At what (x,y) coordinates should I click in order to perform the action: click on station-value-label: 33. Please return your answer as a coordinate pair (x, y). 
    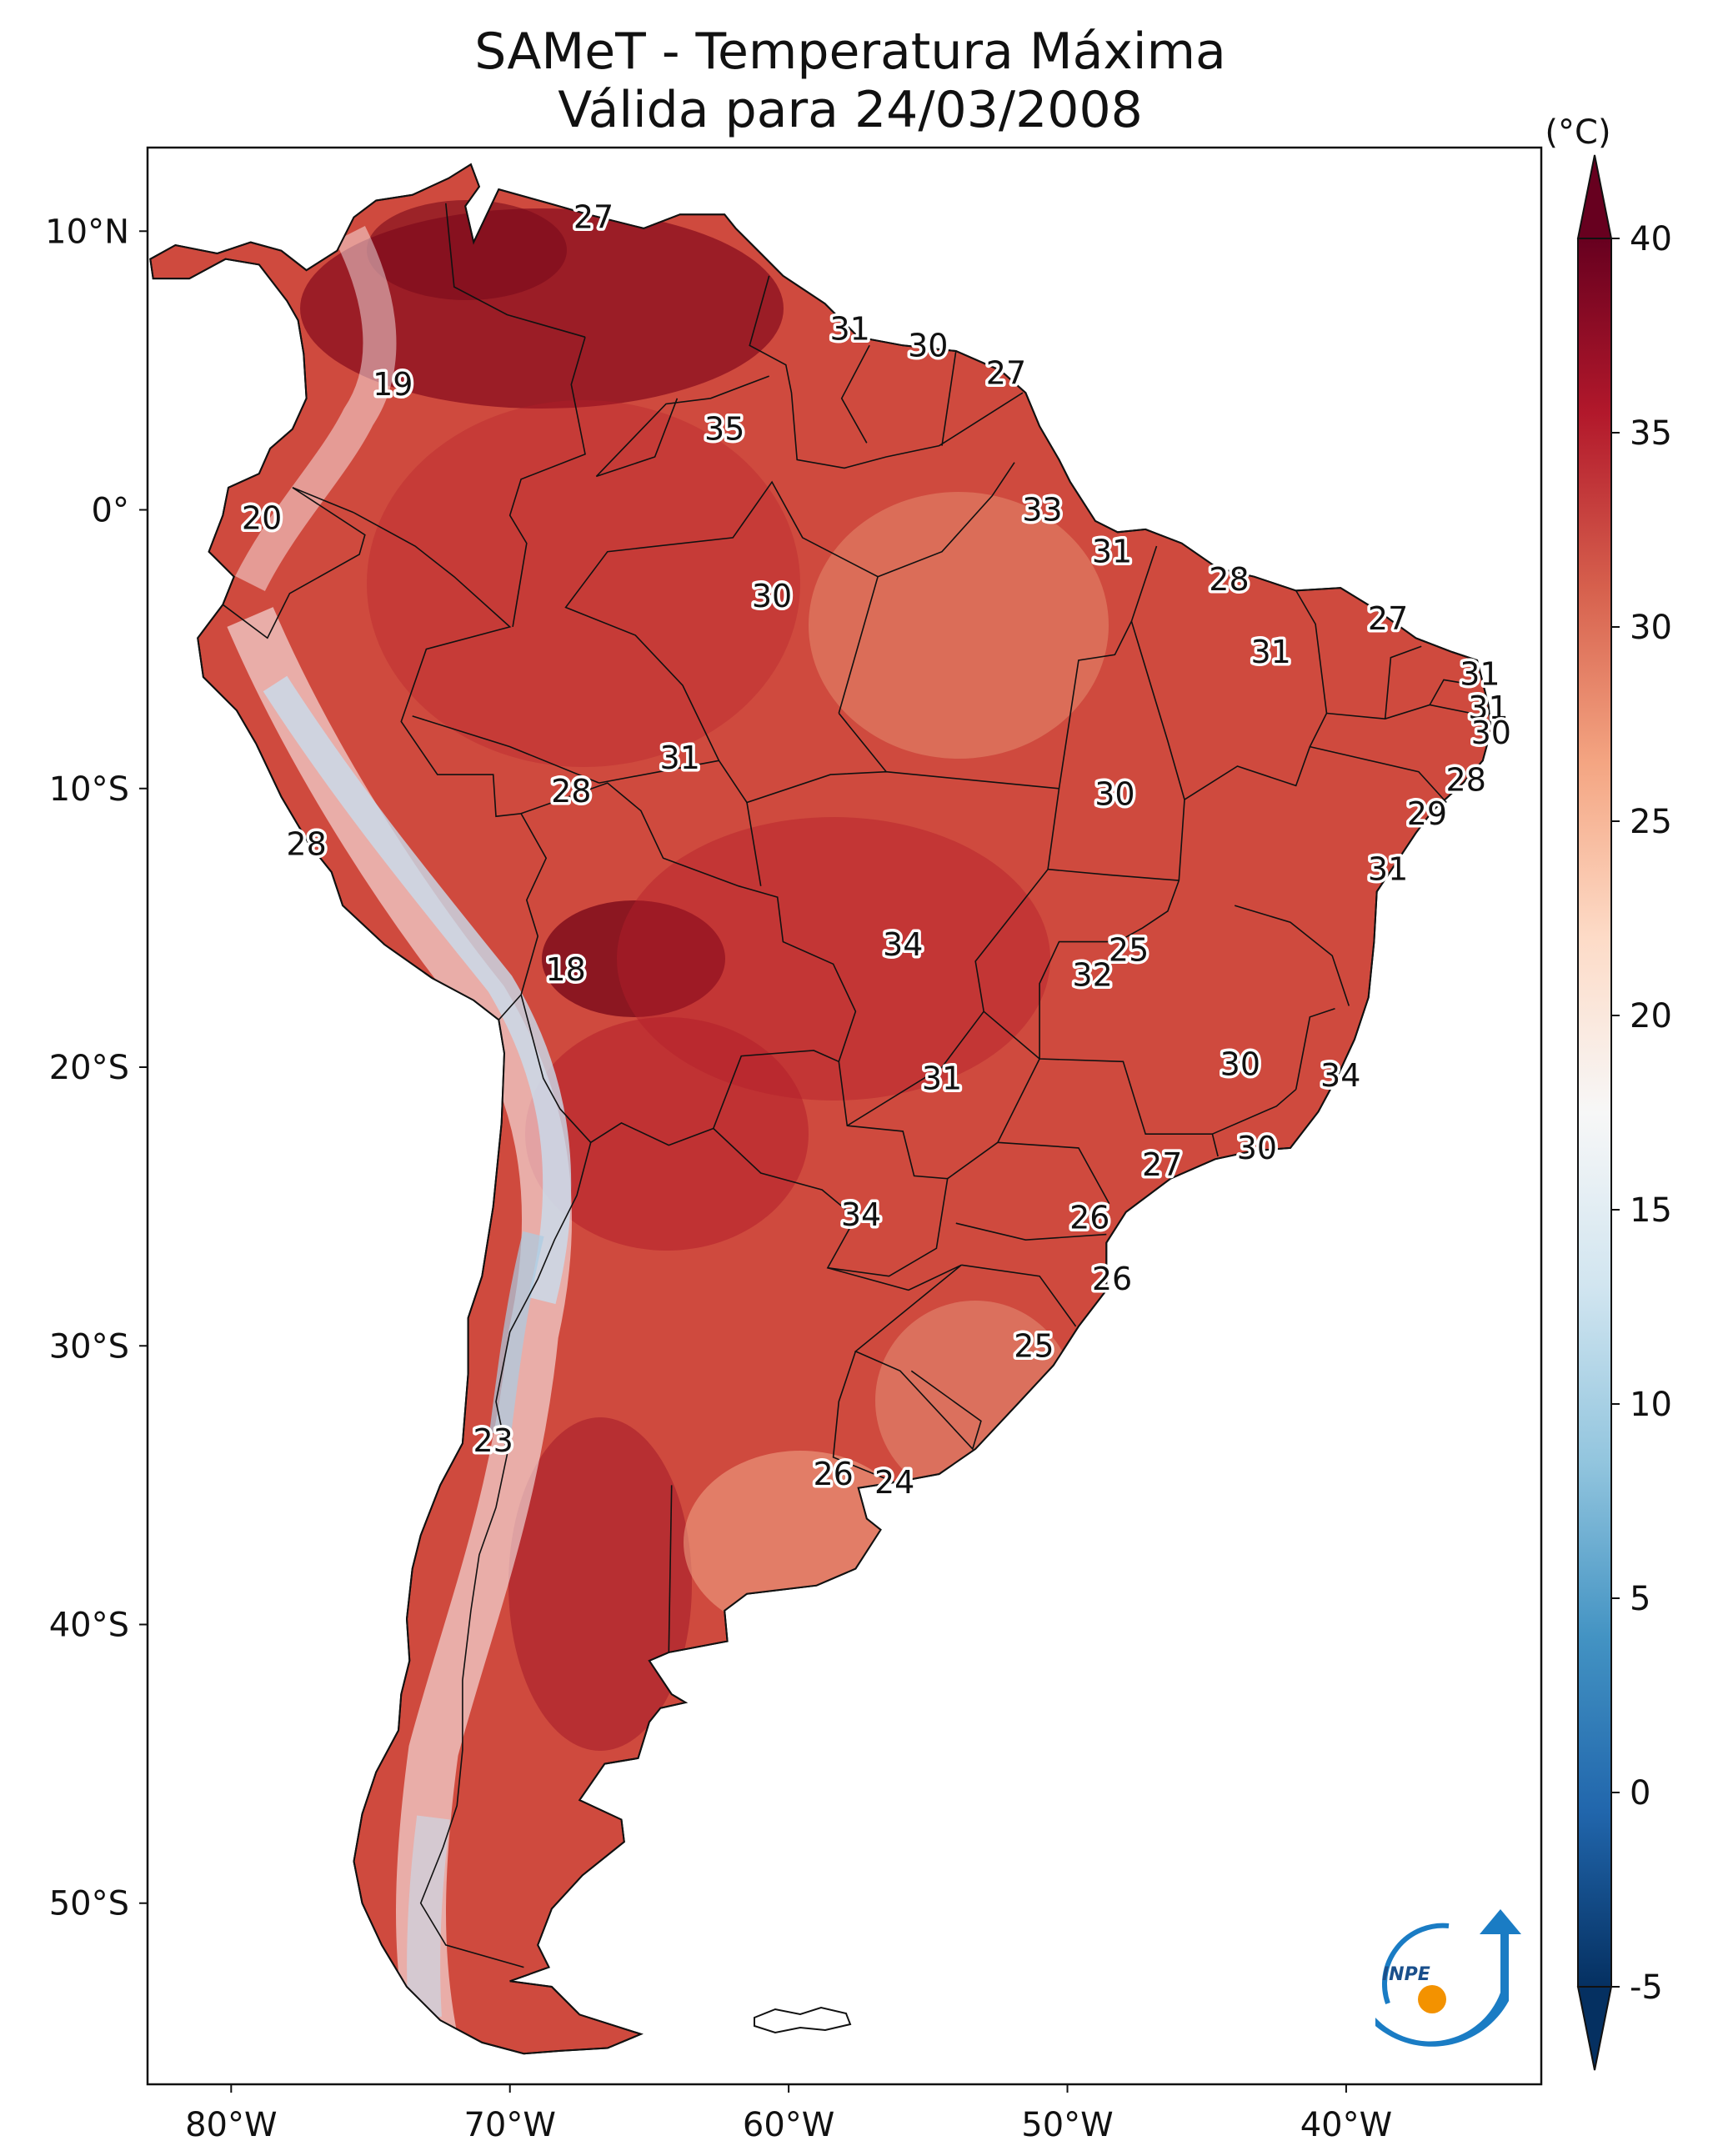
    Looking at the image, I should click on (1042, 511).